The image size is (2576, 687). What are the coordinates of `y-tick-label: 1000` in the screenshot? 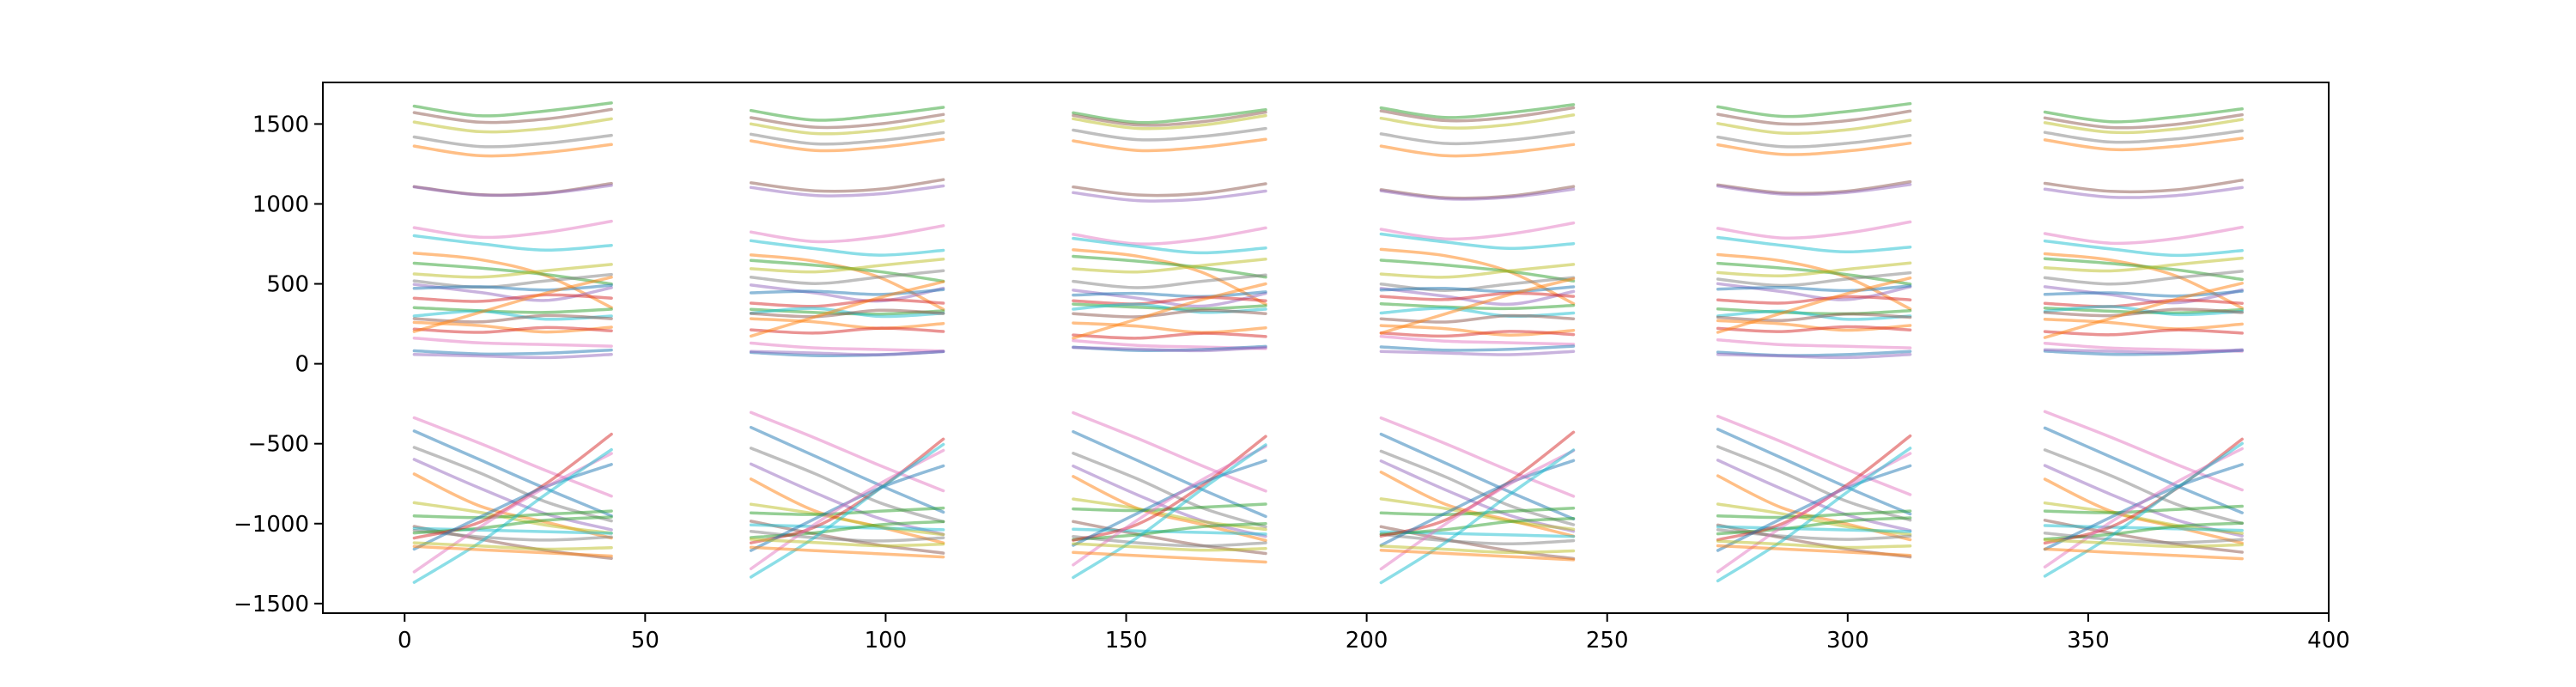 It's located at (280, 204).